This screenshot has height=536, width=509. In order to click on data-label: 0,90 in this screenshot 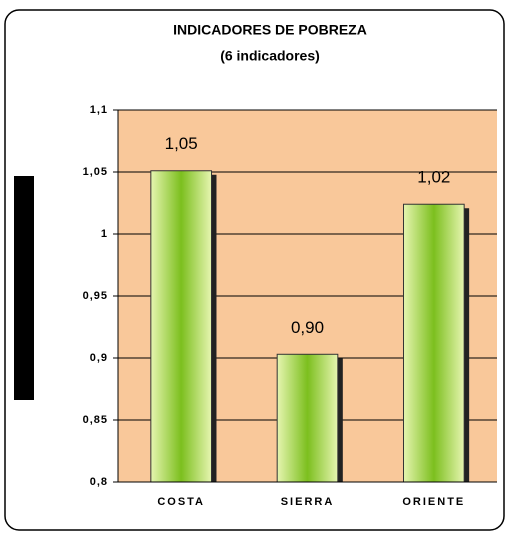, I will do `click(307, 327)`.